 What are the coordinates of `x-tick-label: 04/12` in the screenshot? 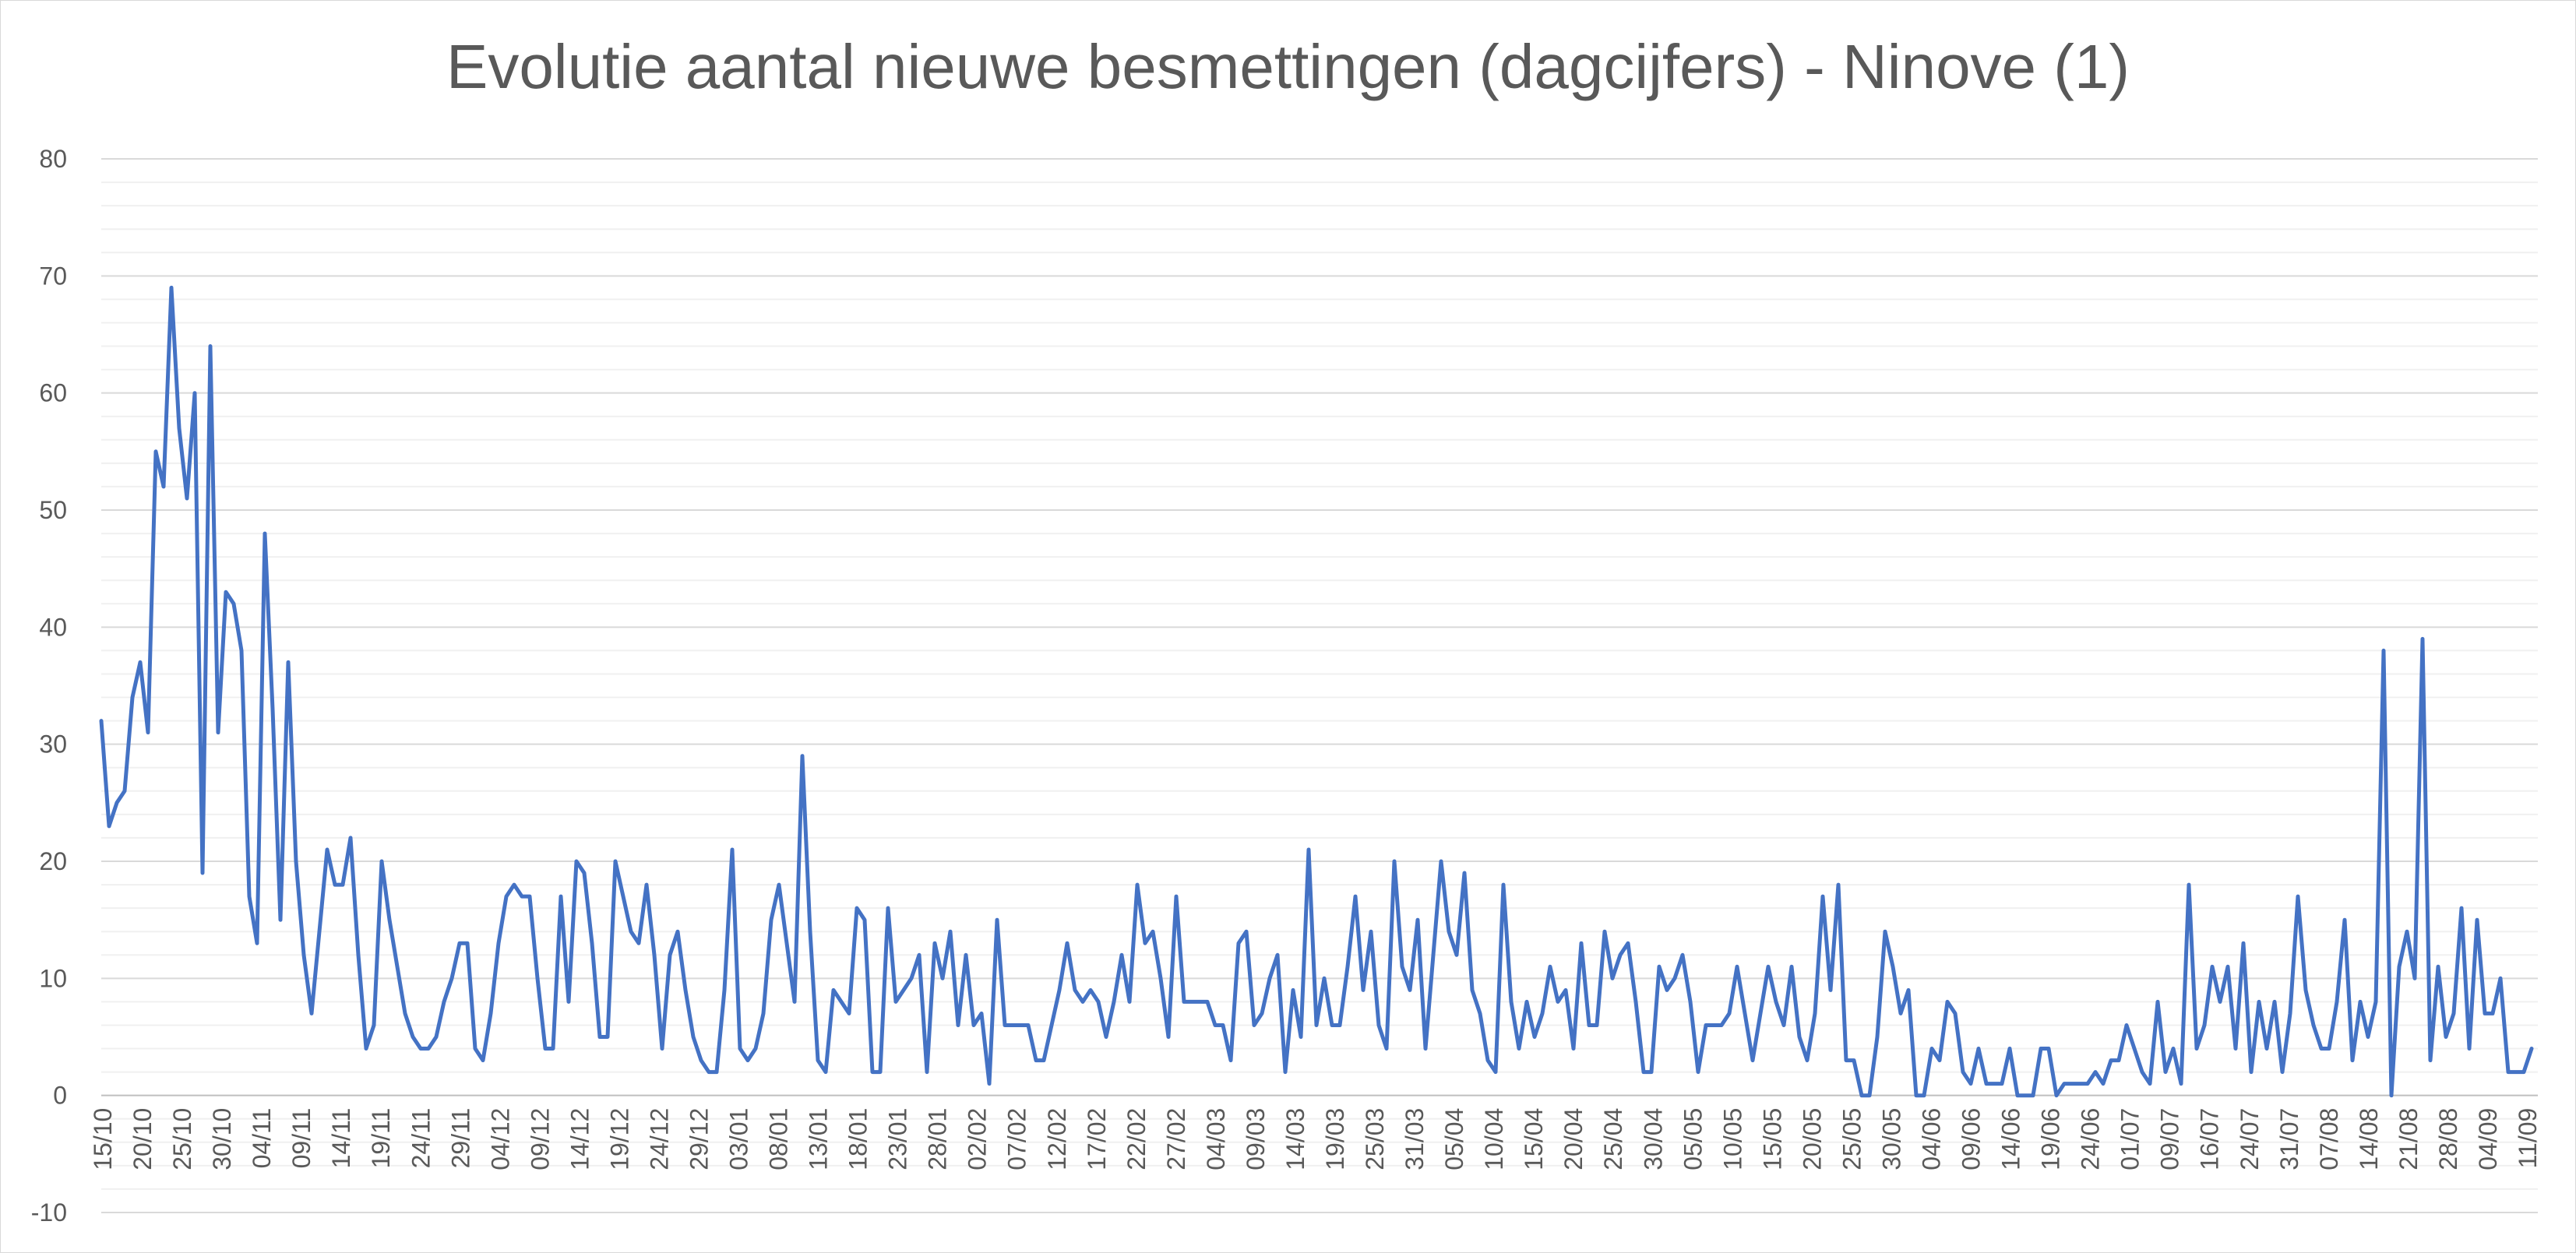 It's located at (500, 1139).